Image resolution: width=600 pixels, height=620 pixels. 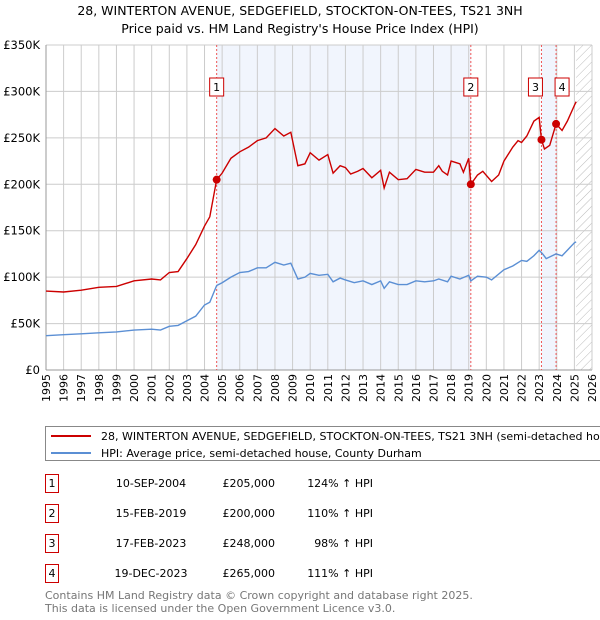 What do you see at coordinates (584, 207) in the screenshot?
I see `future-hatch` at bounding box center [584, 207].